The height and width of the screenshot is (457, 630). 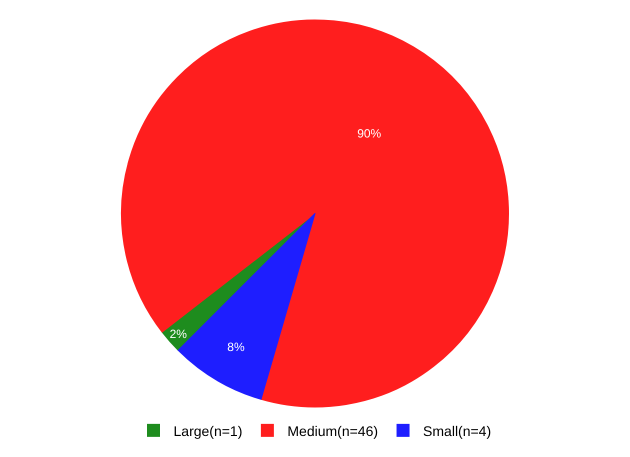 I want to click on legend-label: Small(n=4), so click(x=457, y=430).